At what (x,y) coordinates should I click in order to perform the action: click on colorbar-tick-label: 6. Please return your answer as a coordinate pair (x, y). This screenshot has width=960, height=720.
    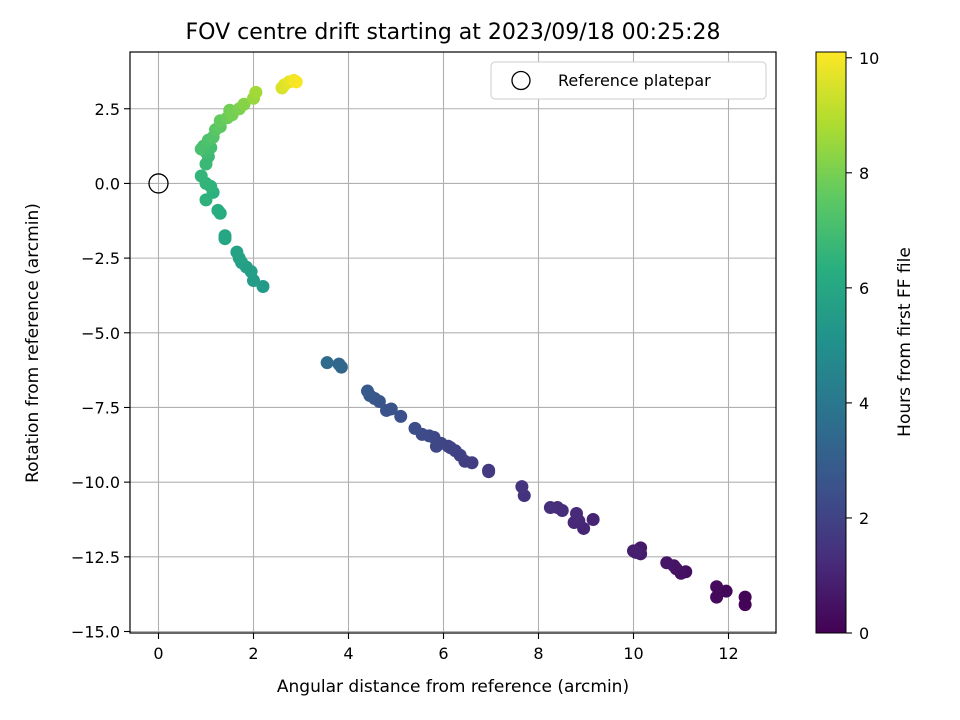
    Looking at the image, I should click on (864, 288).